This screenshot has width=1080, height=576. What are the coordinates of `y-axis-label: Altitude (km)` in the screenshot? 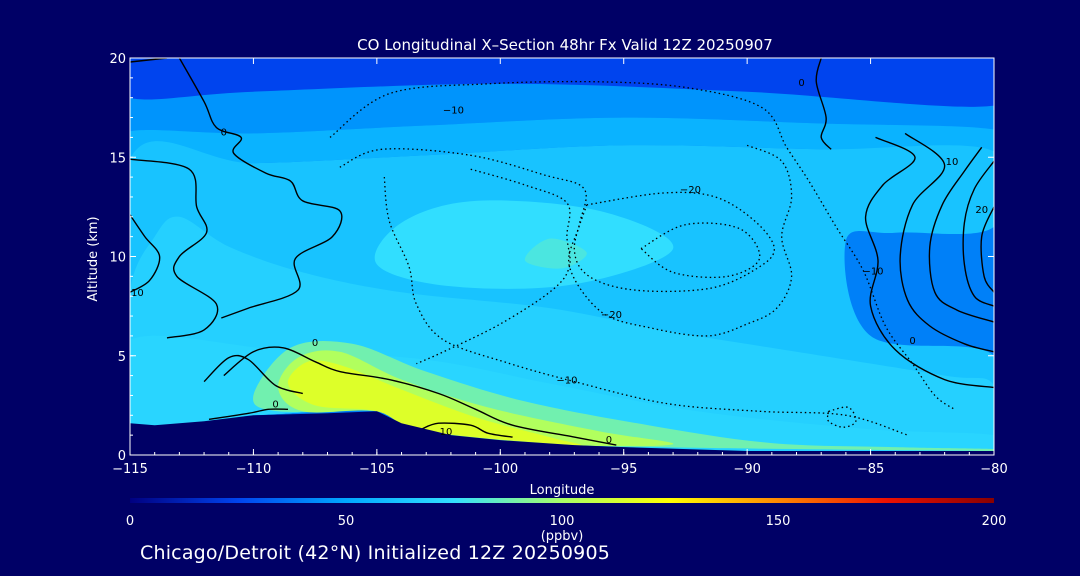 It's located at (93, 258).